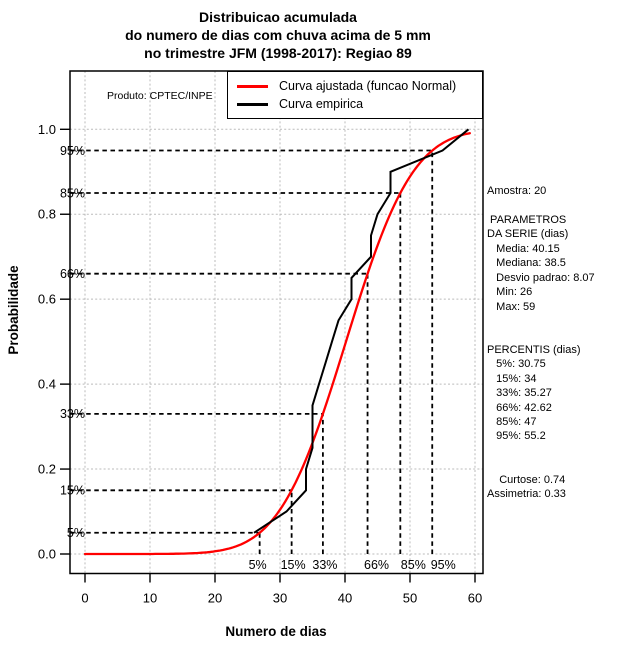  I want to click on stats-line: Assimetria: 0.33, so click(526, 494).